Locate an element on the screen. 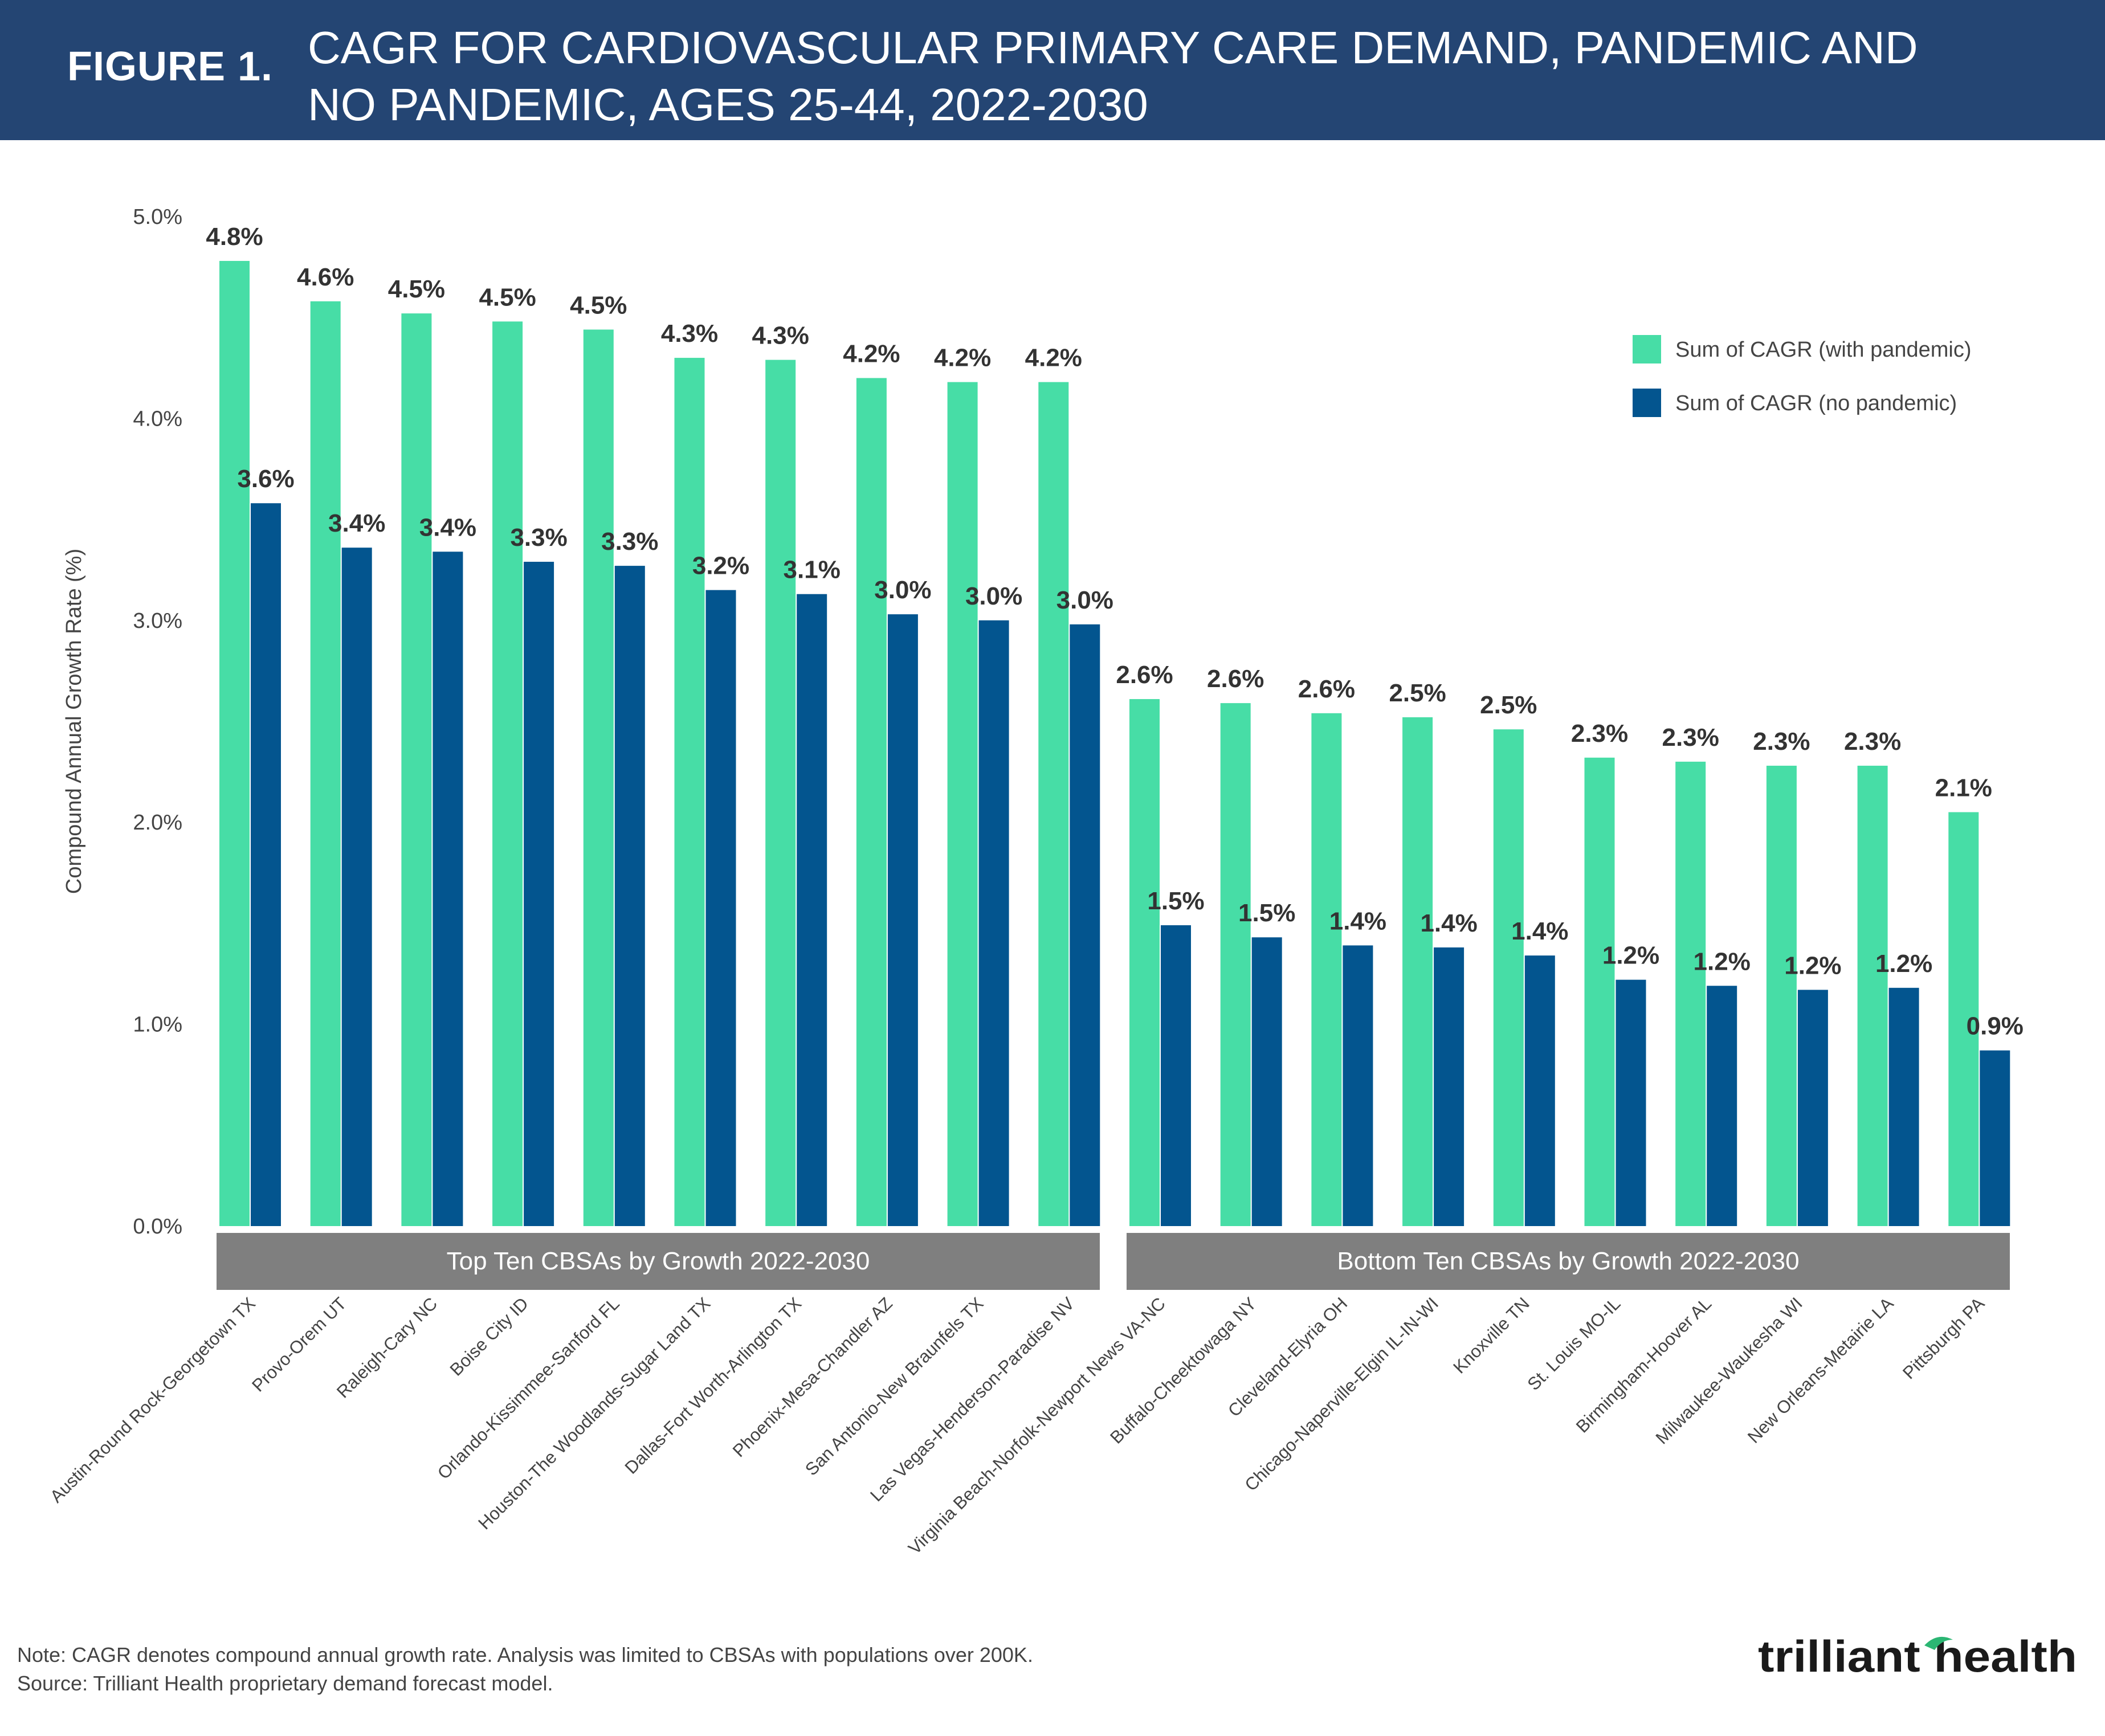 Image resolution: width=2105 pixels, height=1736 pixels. category-label: Buffalo-Cheektowaga NY is located at coordinates (1183, 1370).